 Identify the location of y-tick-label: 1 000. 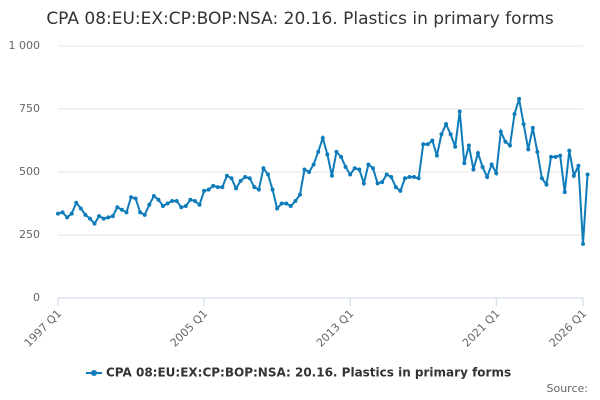
(25, 45).